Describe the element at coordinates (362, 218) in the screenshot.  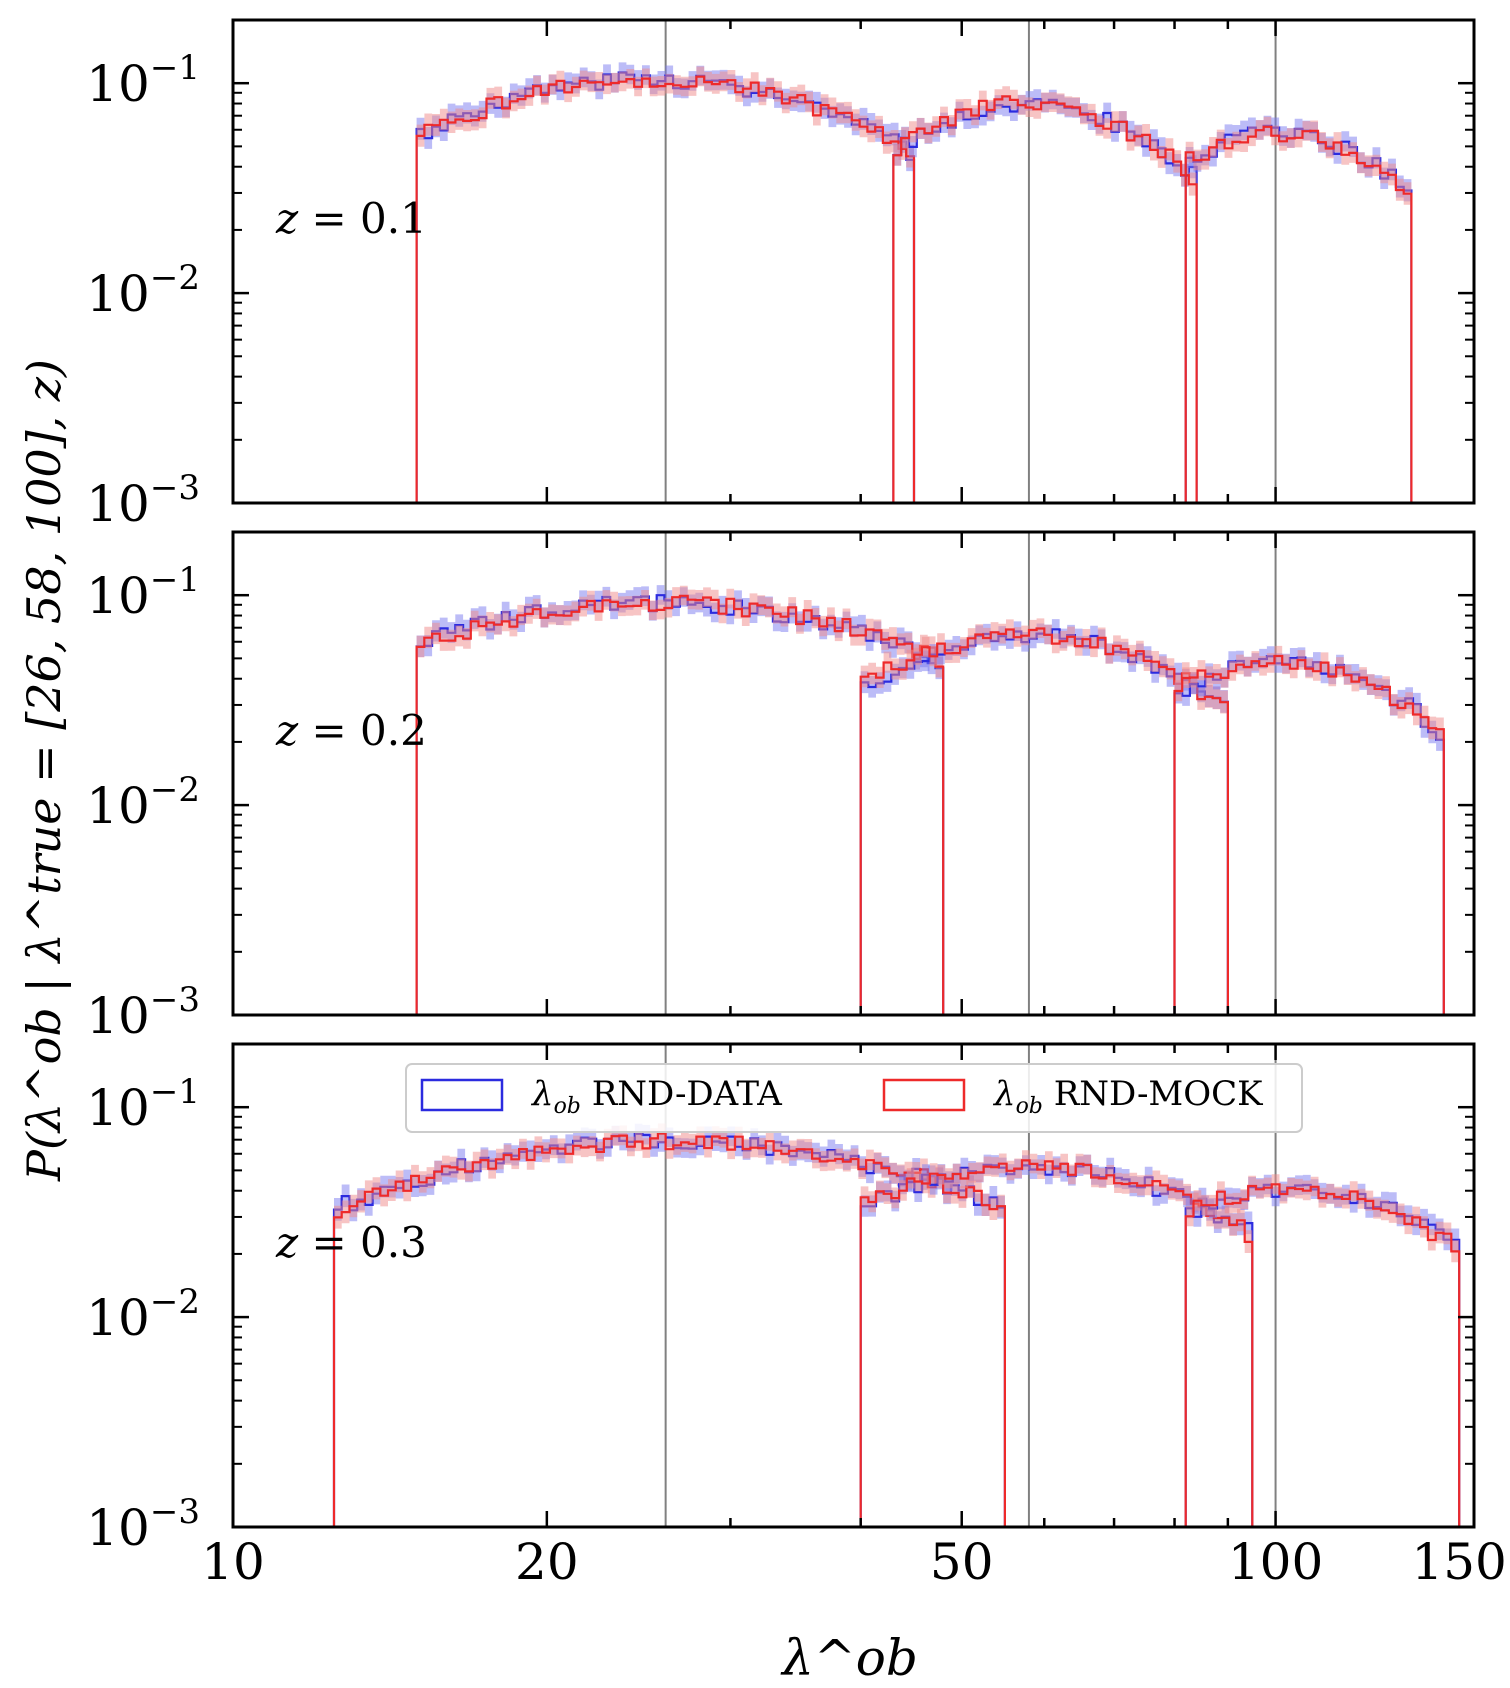
I see `panel-label-value: = 0.1` at that location.